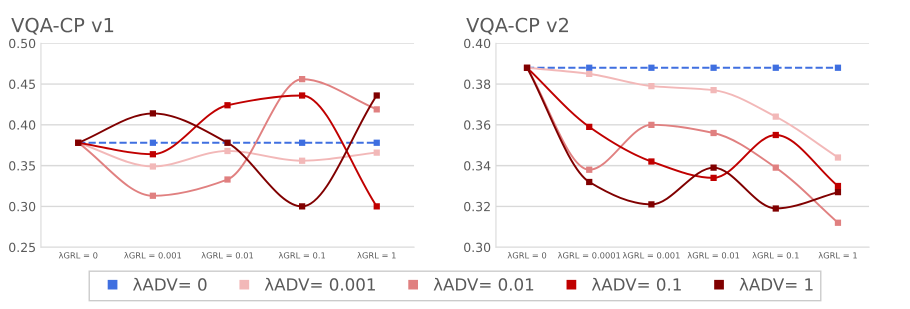 The height and width of the screenshot is (309, 910). Describe the element at coordinates (477, 166) in the screenshot. I see `y-tick-label: 0.34` at that location.